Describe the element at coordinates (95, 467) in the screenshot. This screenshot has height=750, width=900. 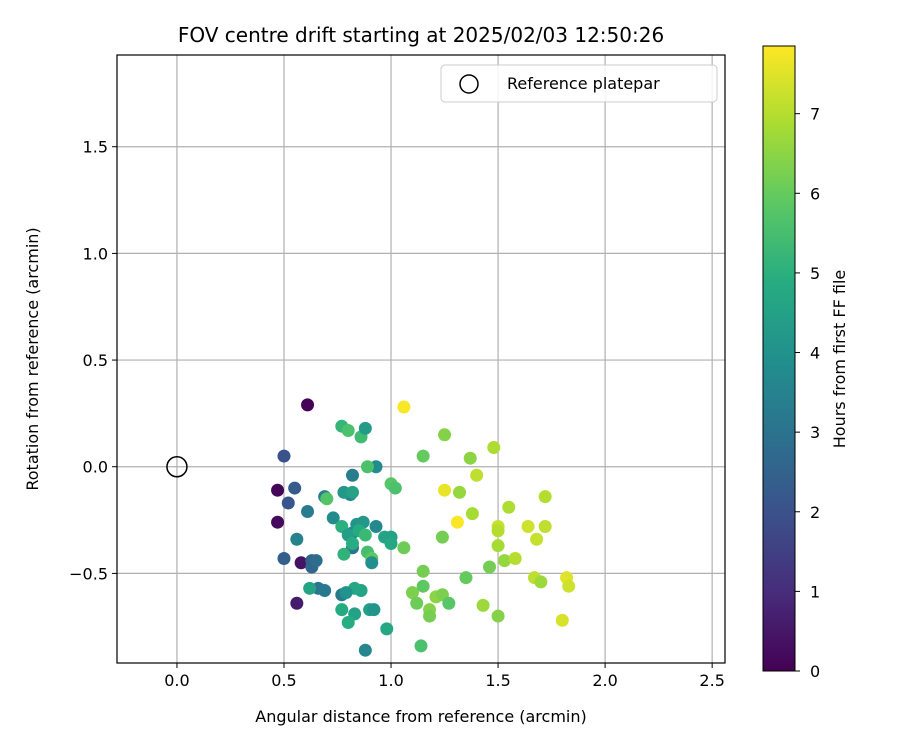
I see `y-tick-label: 0.0` at that location.